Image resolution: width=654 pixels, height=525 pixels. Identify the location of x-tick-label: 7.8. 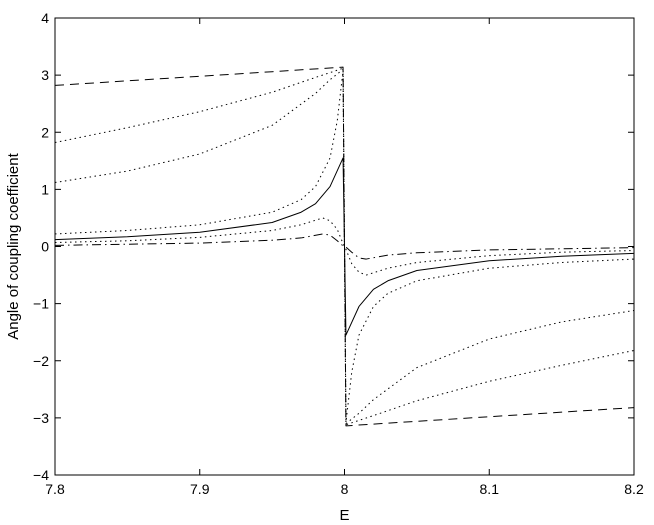
(55, 489).